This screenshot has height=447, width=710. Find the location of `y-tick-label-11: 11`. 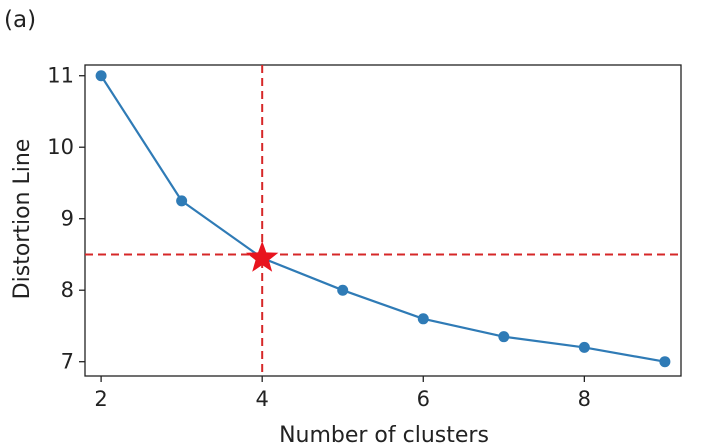

y-tick-label-11: 11 is located at coordinates (60, 76).